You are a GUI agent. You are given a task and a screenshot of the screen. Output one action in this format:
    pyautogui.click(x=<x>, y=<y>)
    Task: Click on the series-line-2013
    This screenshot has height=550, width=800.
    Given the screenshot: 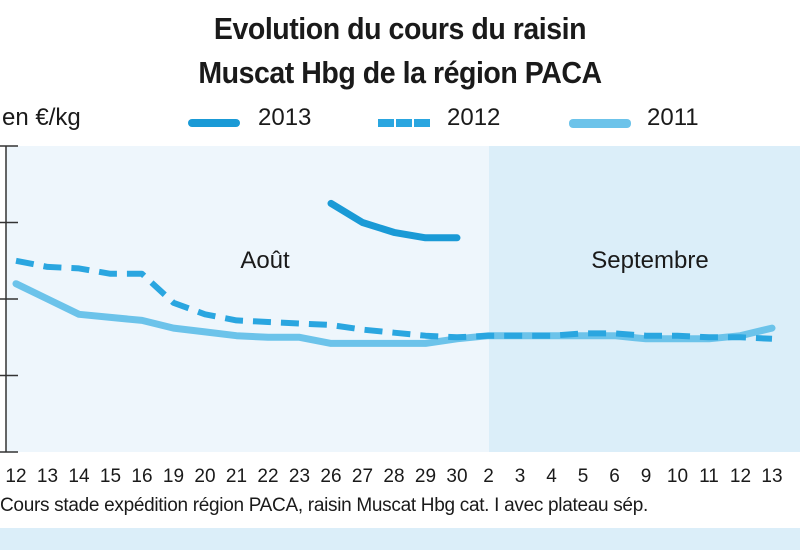 What is the action you would take?
    pyautogui.click(x=394, y=220)
    